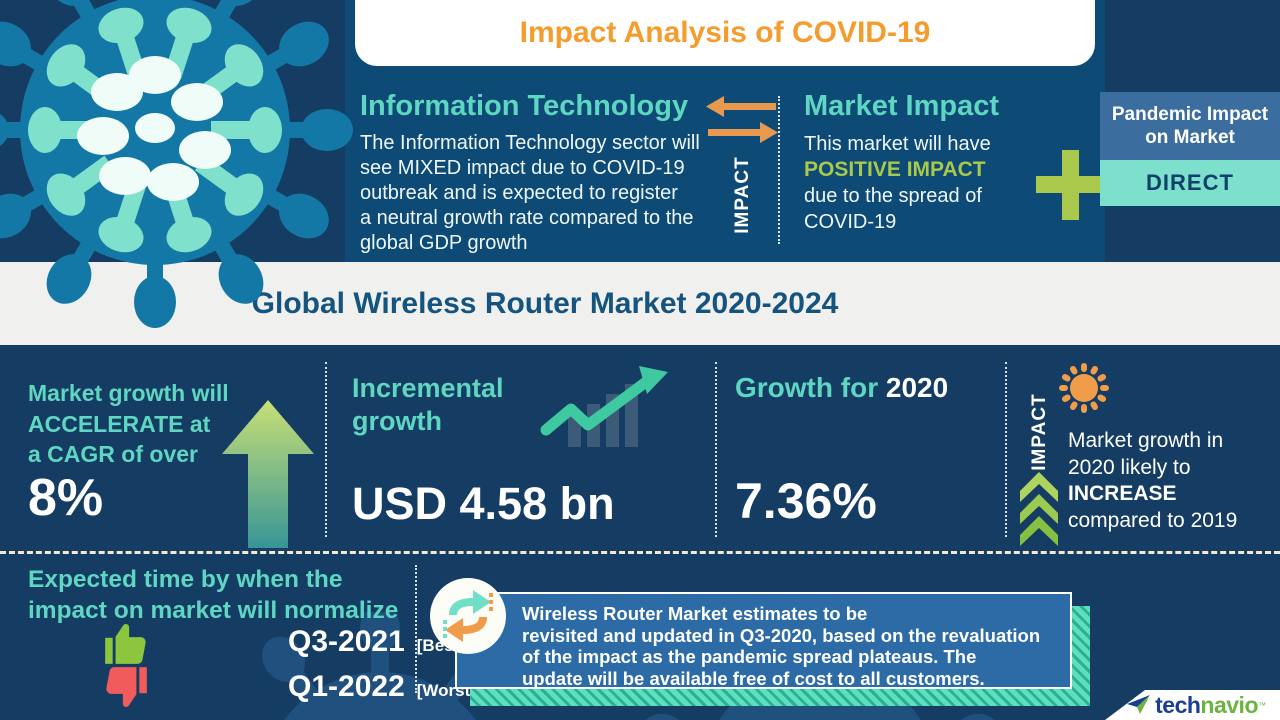  I want to click on triple-chevron-up-icon, so click(1039, 509).